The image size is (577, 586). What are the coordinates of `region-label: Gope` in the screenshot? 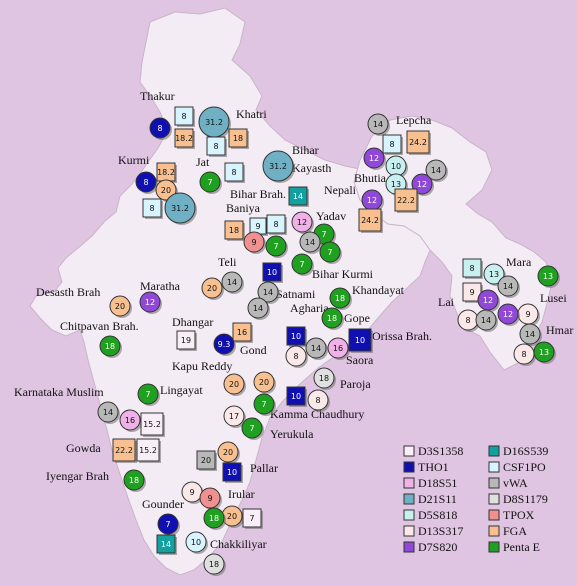 It's located at (357, 318).